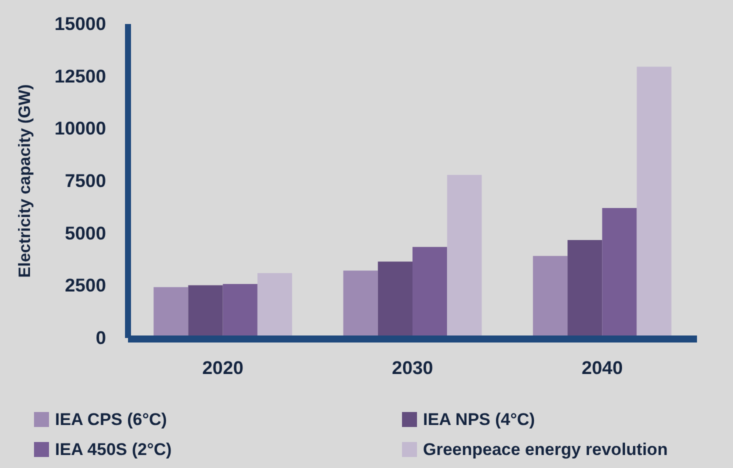 Image resolution: width=733 pixels, height=468 pixels. Describe the element at coordinates (113, 449) in the screenshot. I see `legend-label: IEA 450S (2°C)` at that location.